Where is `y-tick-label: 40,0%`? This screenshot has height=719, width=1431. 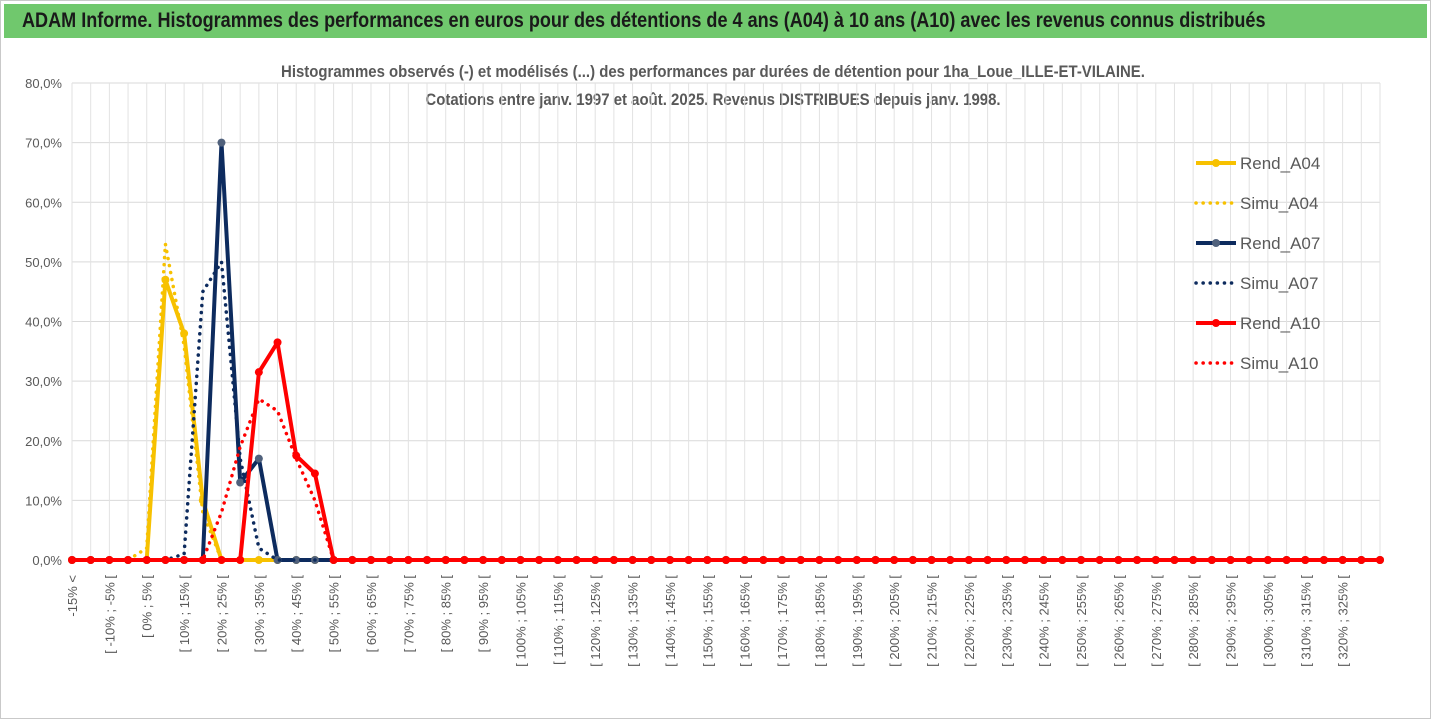
y-tick-label: 40,0% is located at coordinates (43, 322).